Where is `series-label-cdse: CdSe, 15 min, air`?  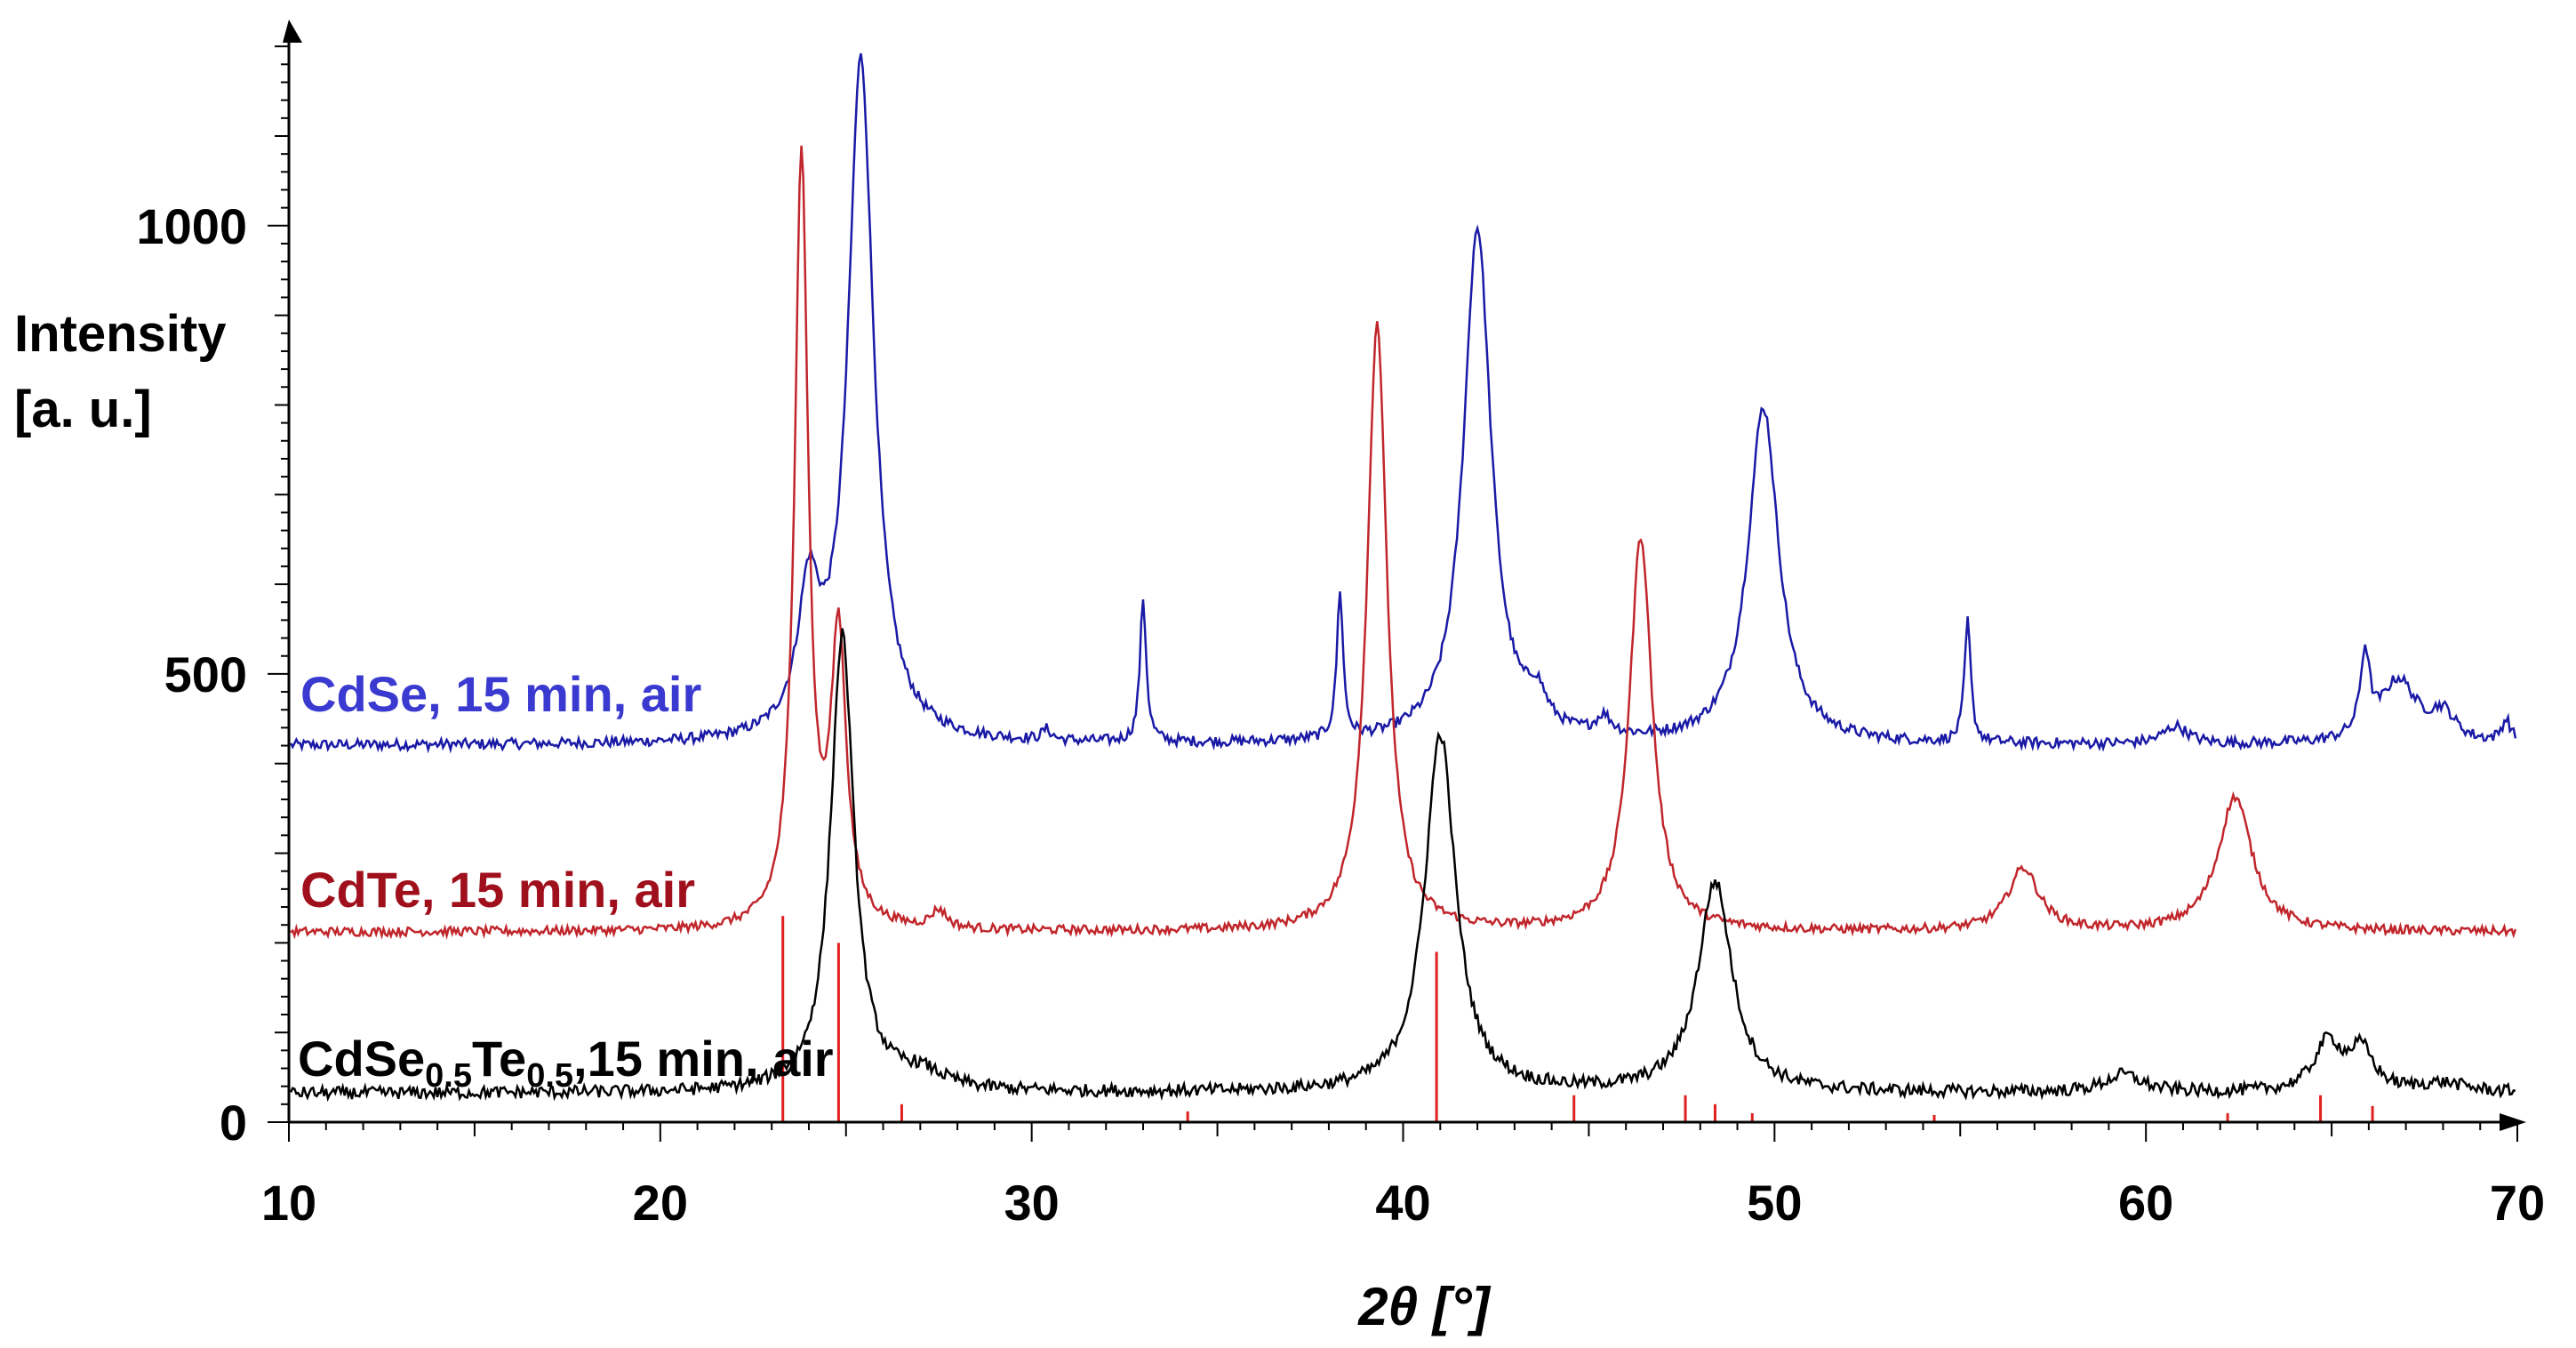 series-label-cdse: CdSe, 15 min, air is located at coordinates (500, 694).